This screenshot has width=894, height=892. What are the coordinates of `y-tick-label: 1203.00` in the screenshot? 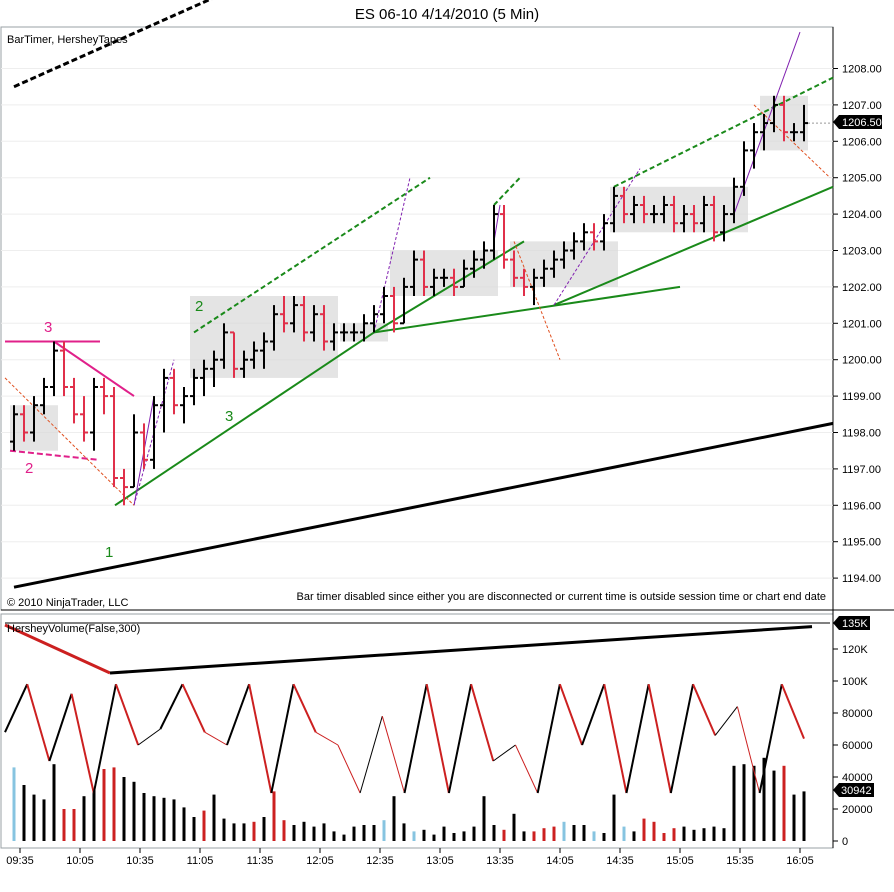 It's located at (862, 252).